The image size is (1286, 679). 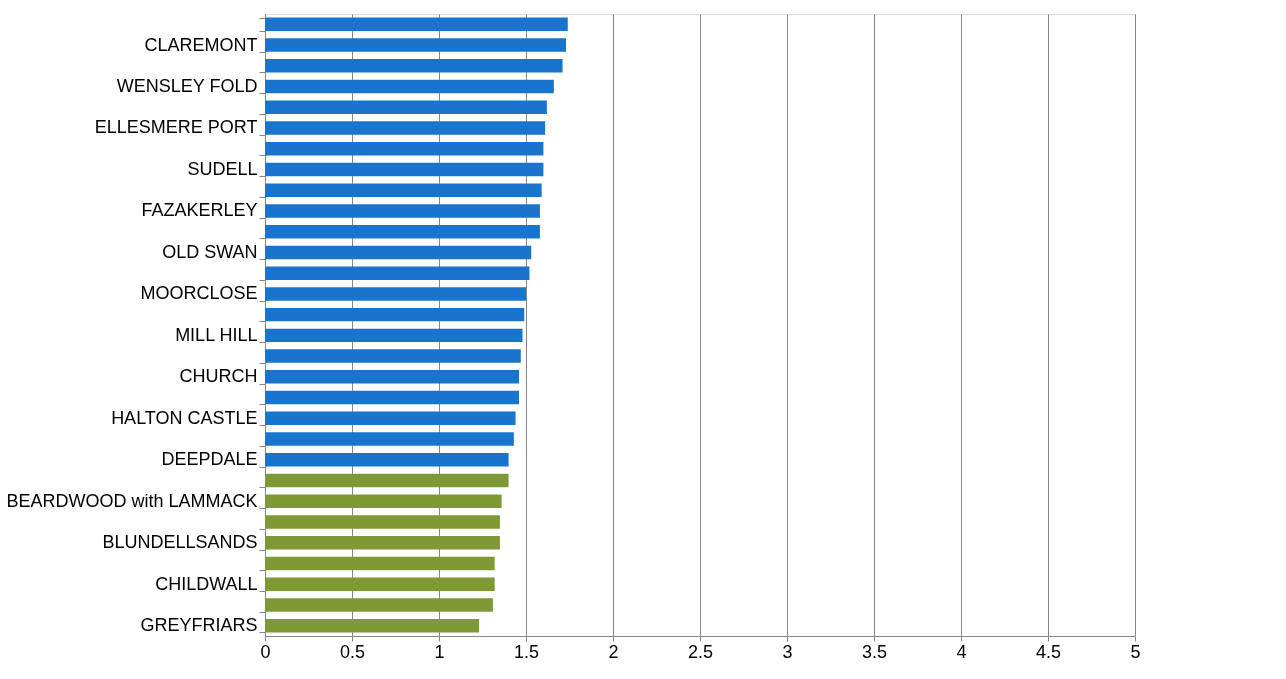 What do you see at coordinates (210, 251) in the screenshot?
I see `y-tick-label: OLD SWAN` at bounding box center [210, 251].